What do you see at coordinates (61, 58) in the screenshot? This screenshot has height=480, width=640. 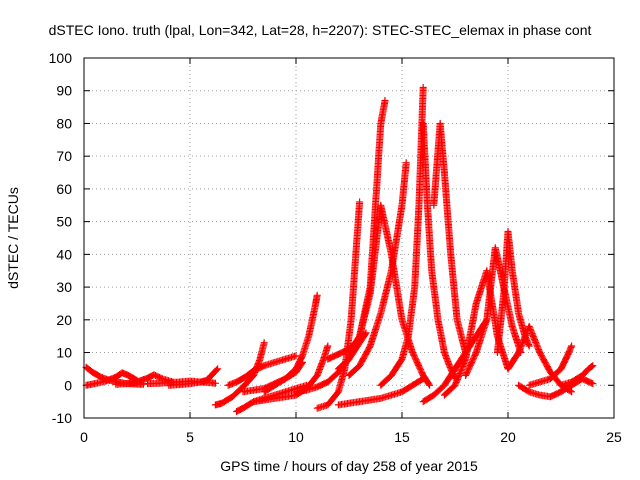 I see `y-tick-label: 100` at bounding box center [61, 58].